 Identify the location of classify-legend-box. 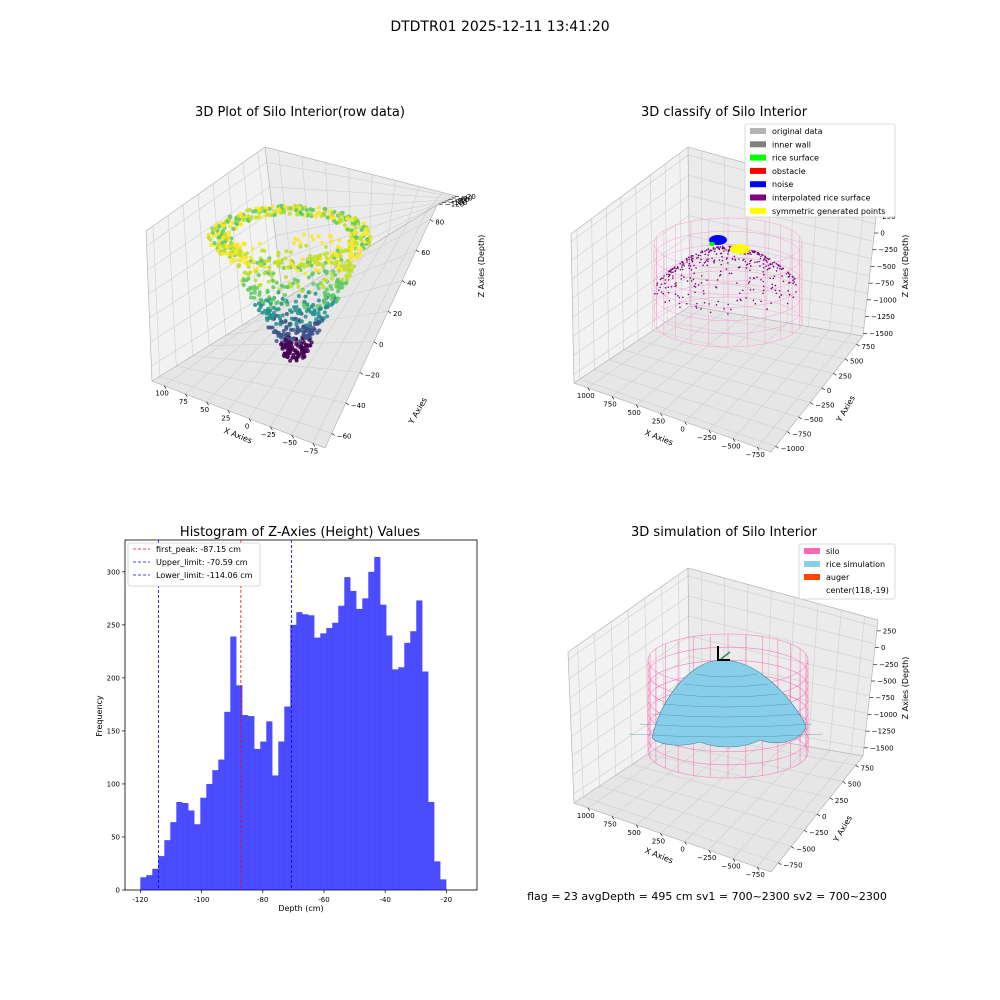
(820, 170).